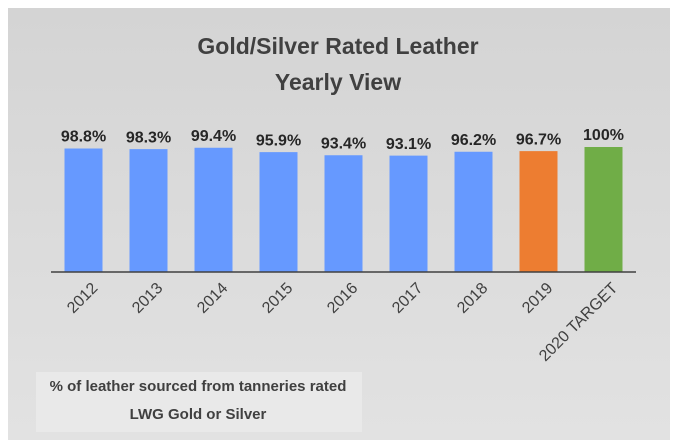 The width and height of the screenshot is (678, 448). What do you see at coordinates (603, 135) in the screenshot?
I see `data-label: 100%` at bounding box center [603, 135].